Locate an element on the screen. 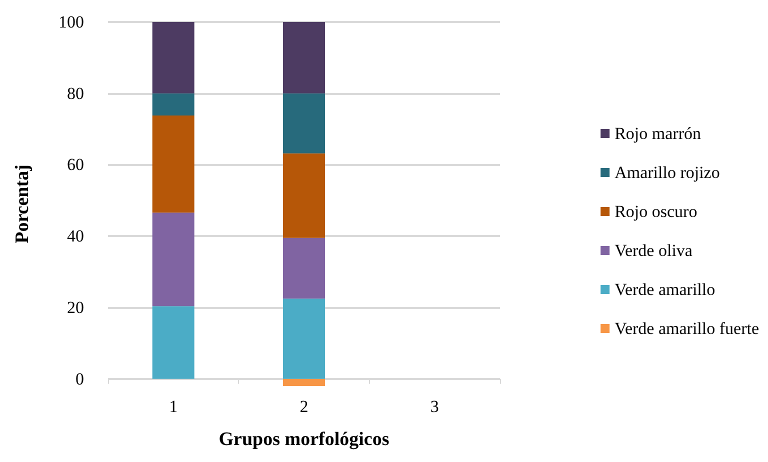  x-tick-label: 3 is located at coordinates (434, 406).